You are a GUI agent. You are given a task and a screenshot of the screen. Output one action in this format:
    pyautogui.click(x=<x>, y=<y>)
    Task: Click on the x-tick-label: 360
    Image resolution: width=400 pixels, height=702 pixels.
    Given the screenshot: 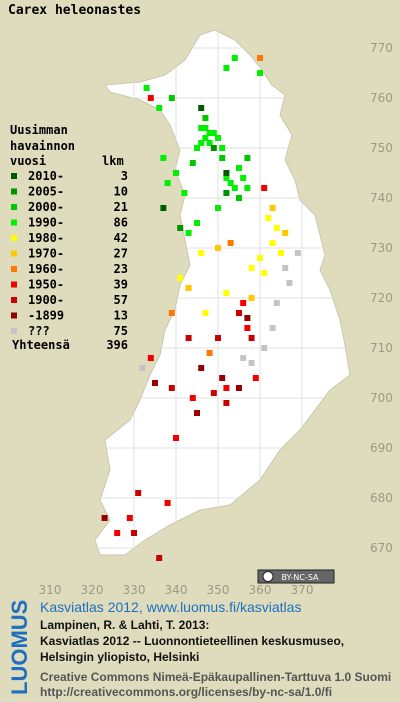 What is the action you would take?
    pyautogui.click(x=260, y=590)
    